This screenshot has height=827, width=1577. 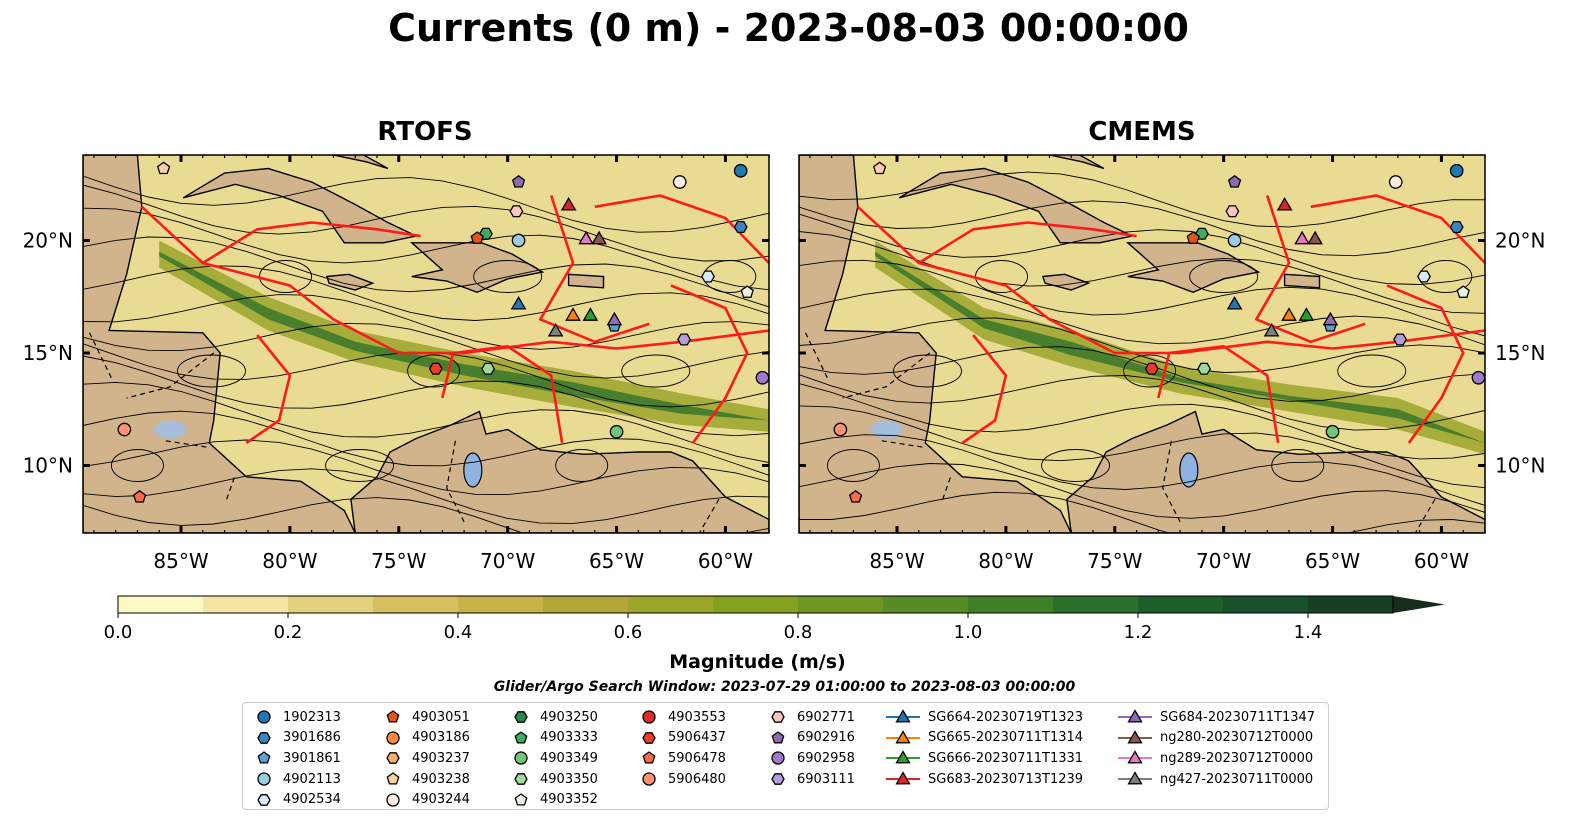 I want to click on colorbar-tick-label: 0.0, so click(x=118, y=632).